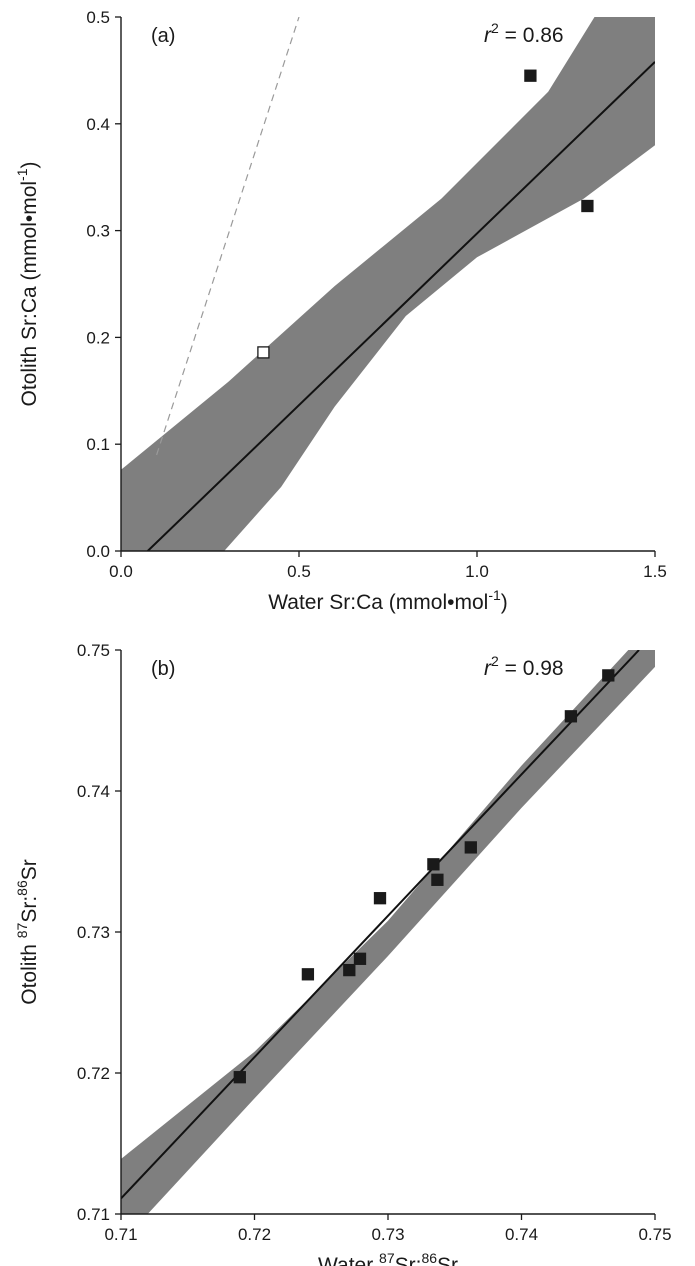  Describe the element at coordinates (488, 668) in the screenshot. I see `r-squared-var-b: r` at that location.